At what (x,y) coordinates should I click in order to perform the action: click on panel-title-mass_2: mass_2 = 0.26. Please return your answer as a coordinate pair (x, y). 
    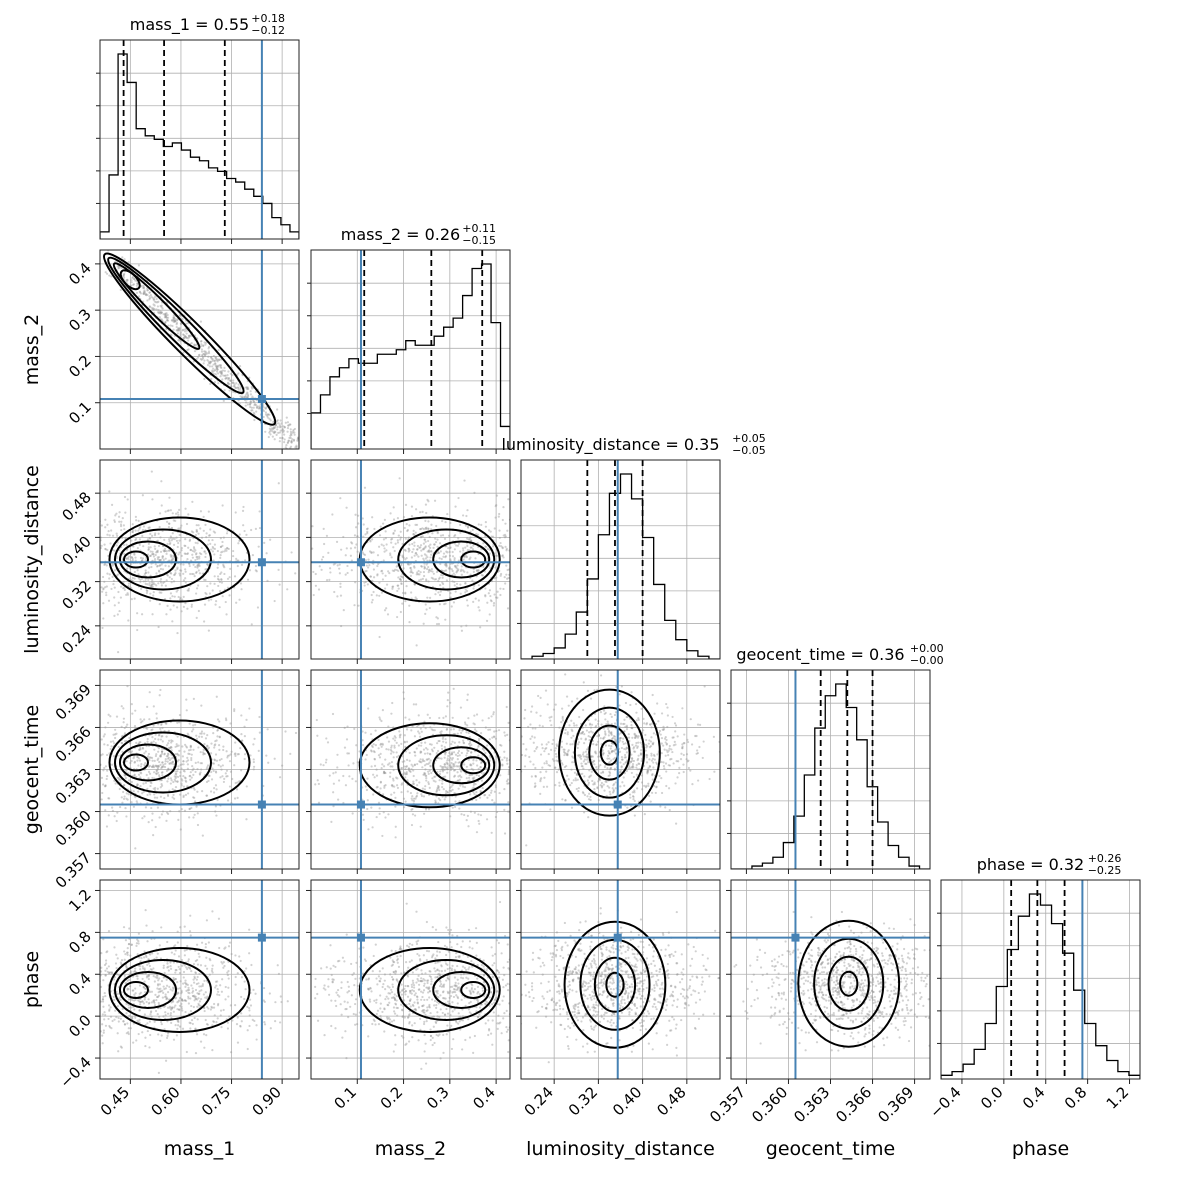
    Looking at the image, I should click on (400, 235).